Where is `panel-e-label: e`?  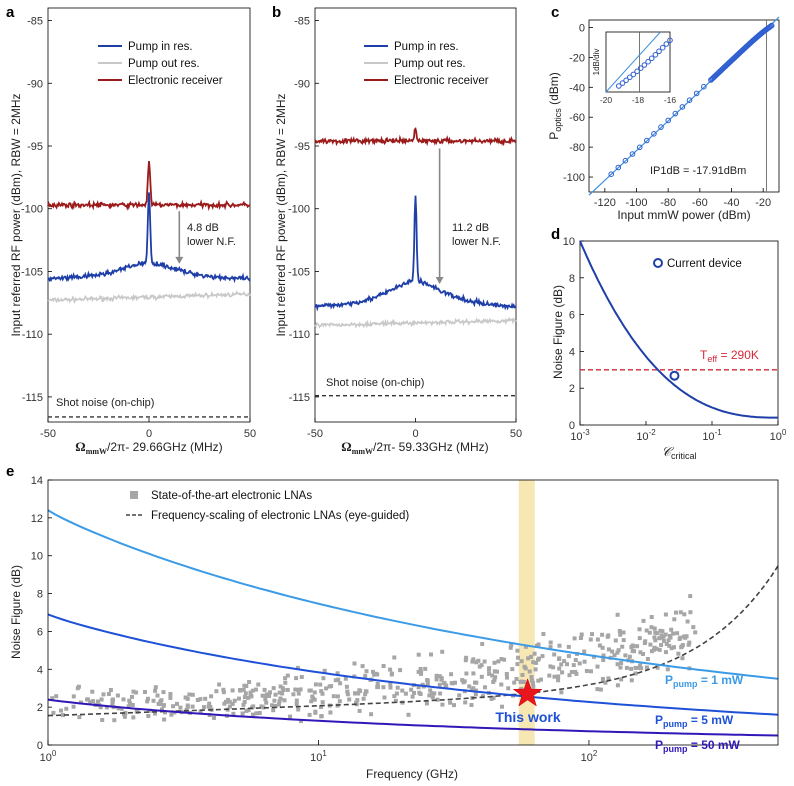 panel-e-label: e is located at coordinates (10, 471).